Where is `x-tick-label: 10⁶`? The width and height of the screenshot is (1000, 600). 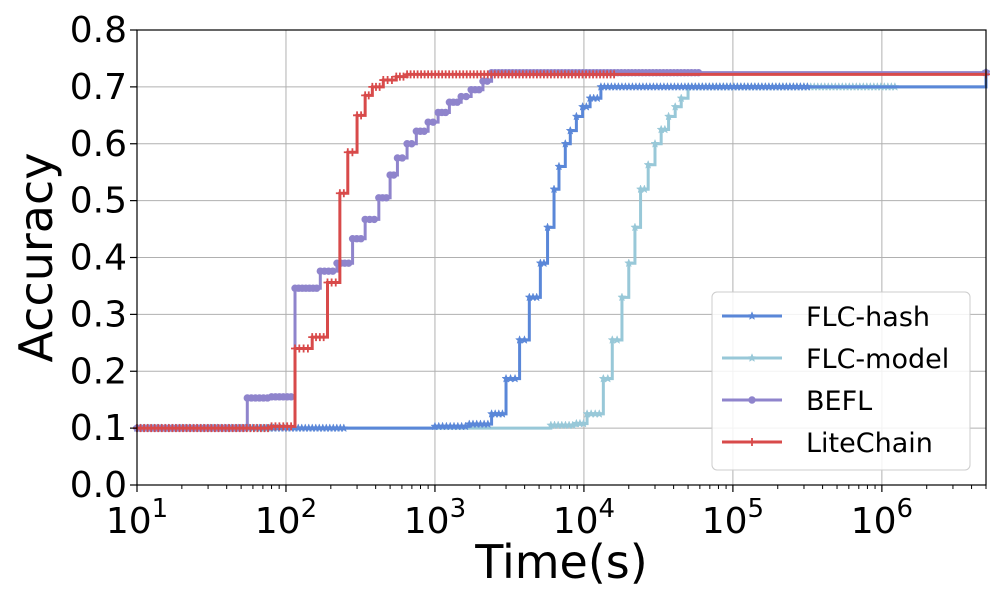
x-tick-label: 10⁶ is located at coordinates (882, 518).